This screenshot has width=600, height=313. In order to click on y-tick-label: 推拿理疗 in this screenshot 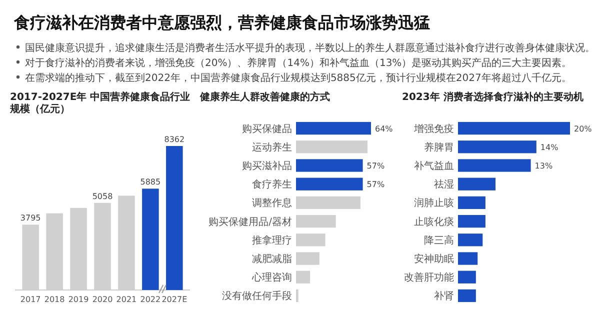, I will do `click(272, 240)`.